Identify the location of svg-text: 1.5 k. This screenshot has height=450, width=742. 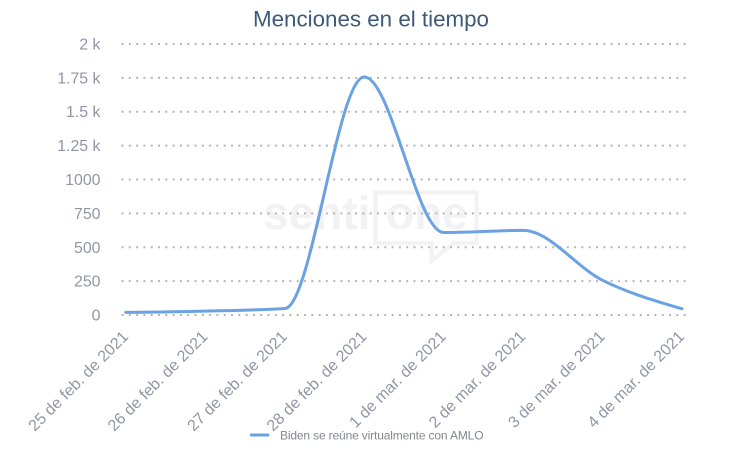
(83, 112).